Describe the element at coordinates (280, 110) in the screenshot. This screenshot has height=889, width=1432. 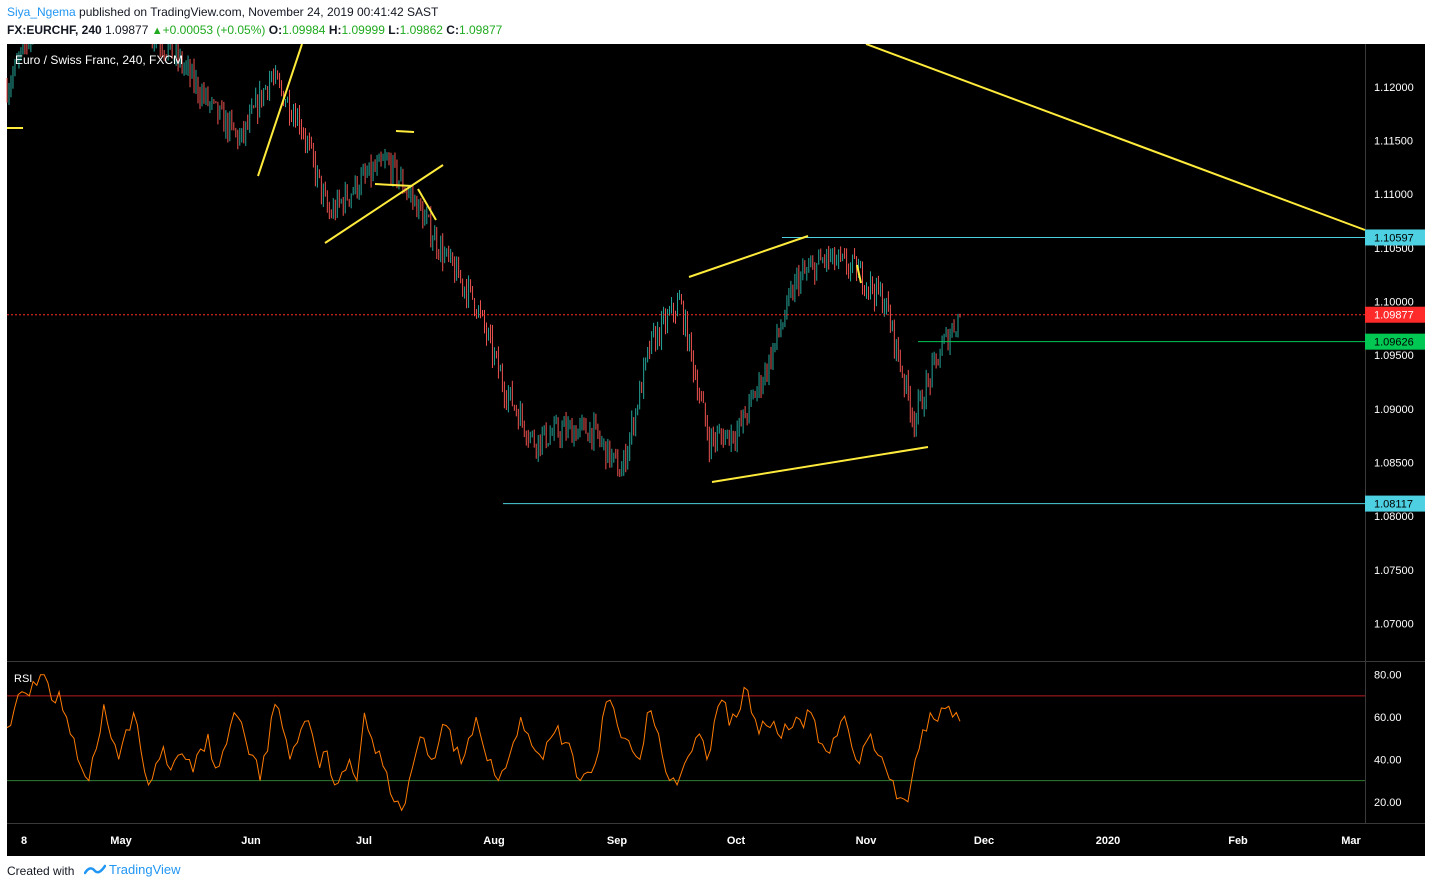
I see `trend-line-june` at that location.